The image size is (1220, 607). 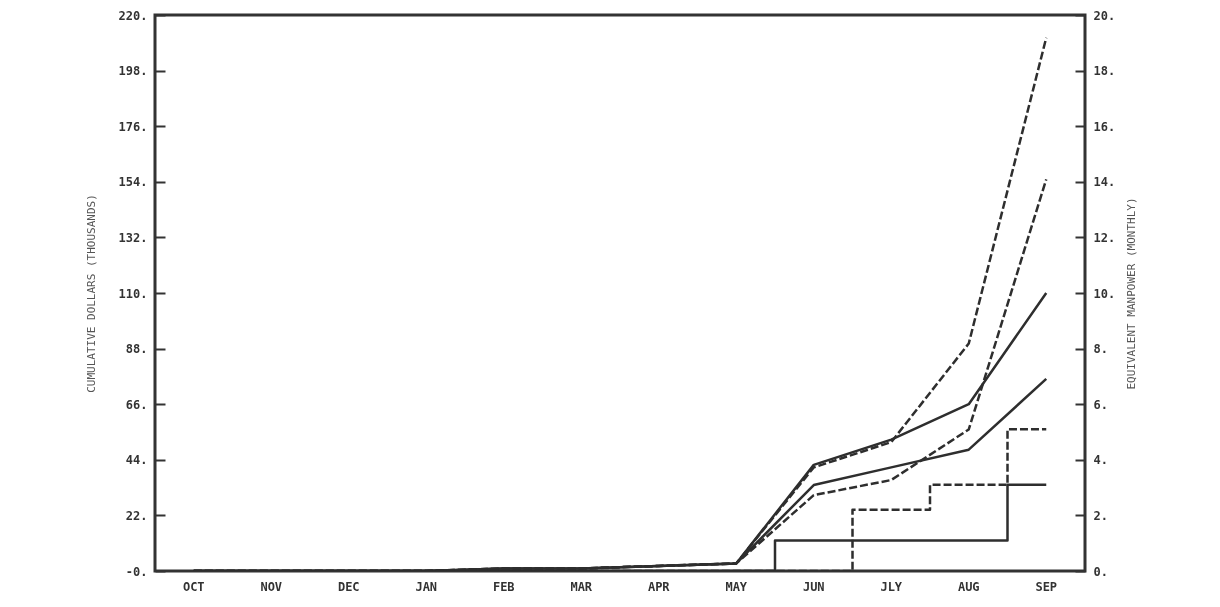 What do you see at coordinates (1046, 586) in the screenshot?
I see `x-tick-label: SEP` at bounding box center [1046, 586].